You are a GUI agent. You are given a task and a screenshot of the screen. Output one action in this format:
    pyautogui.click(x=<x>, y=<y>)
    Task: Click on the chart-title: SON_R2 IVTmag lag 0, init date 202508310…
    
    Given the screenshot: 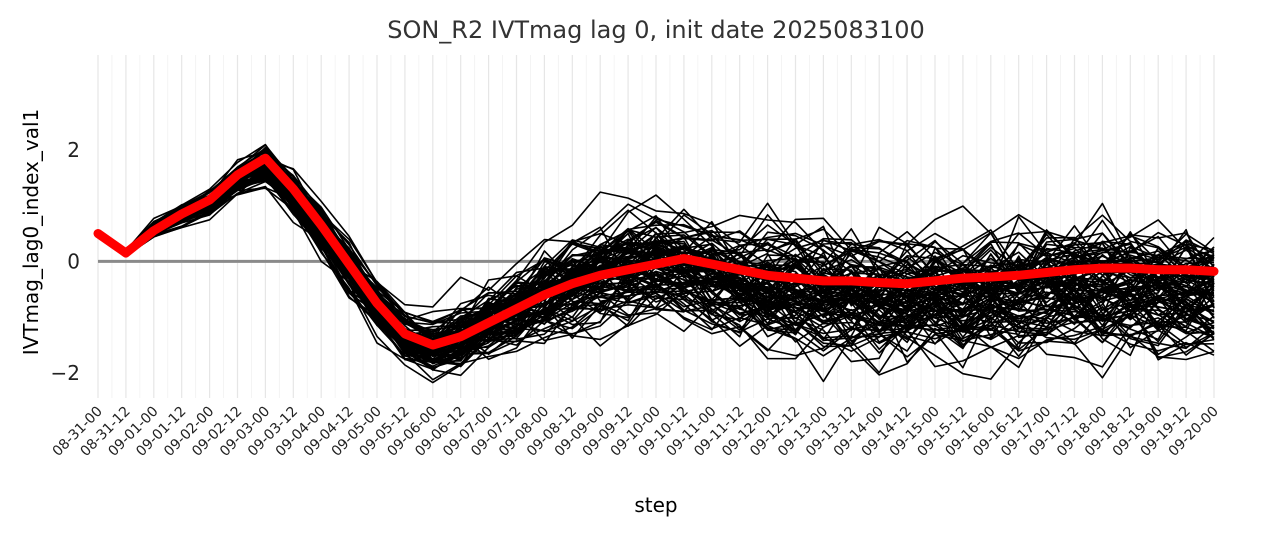 What is the action you would take?
    pyautogui.click(x=656, y=30)
    